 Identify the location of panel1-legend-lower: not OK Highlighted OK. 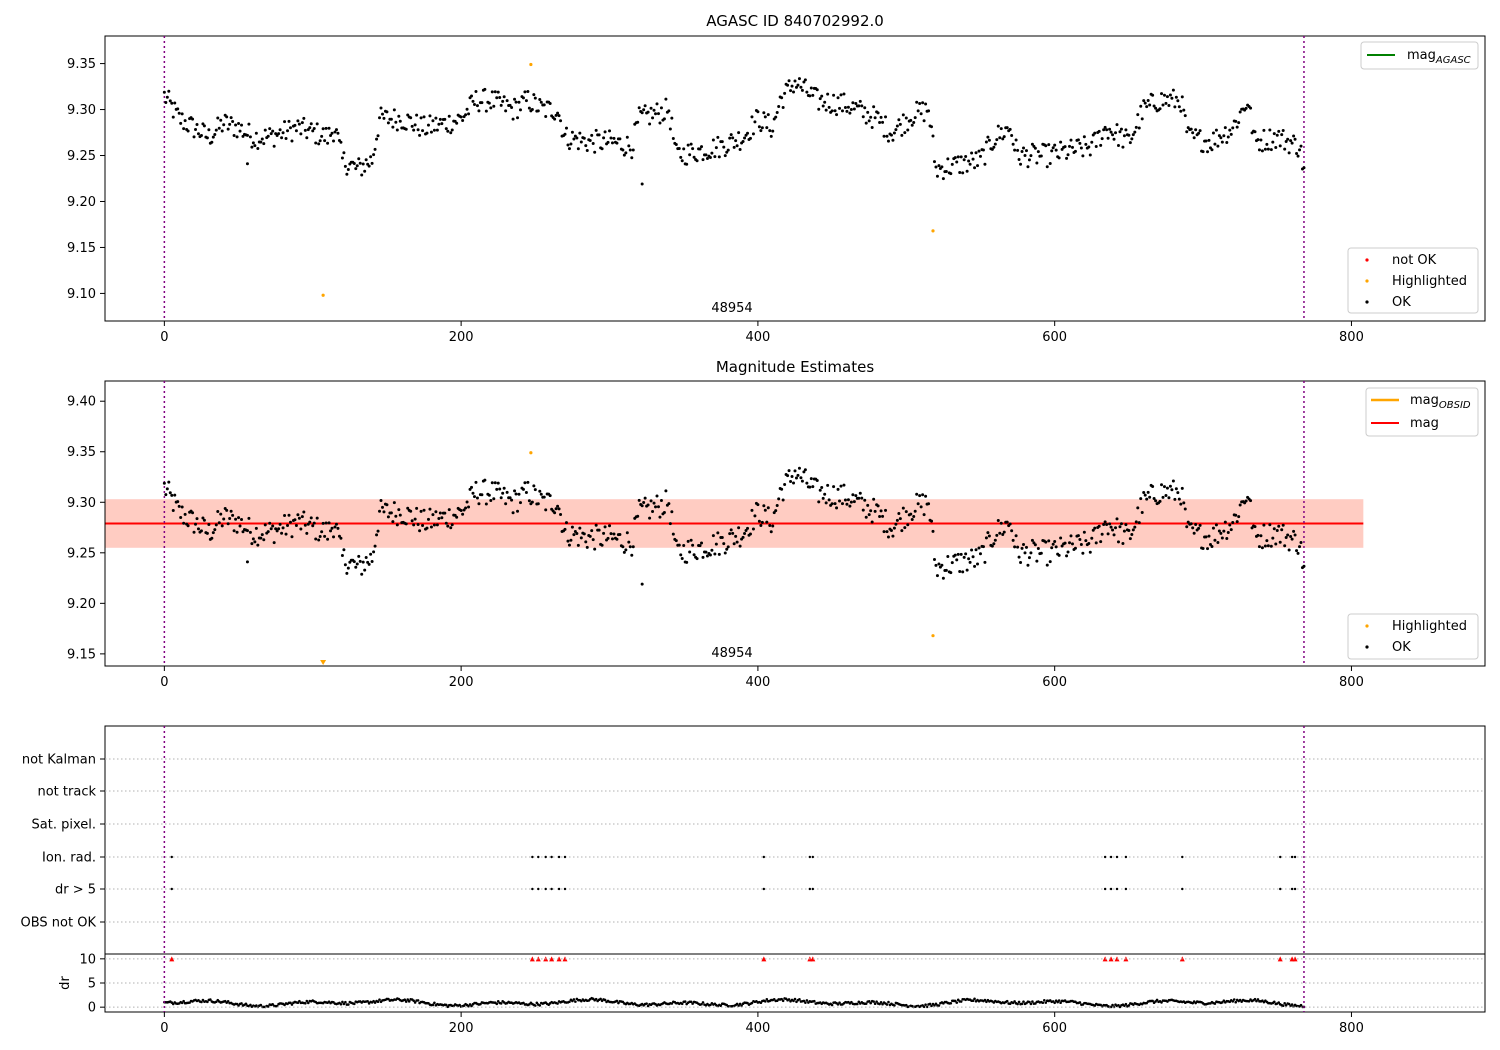
(1413, 280).